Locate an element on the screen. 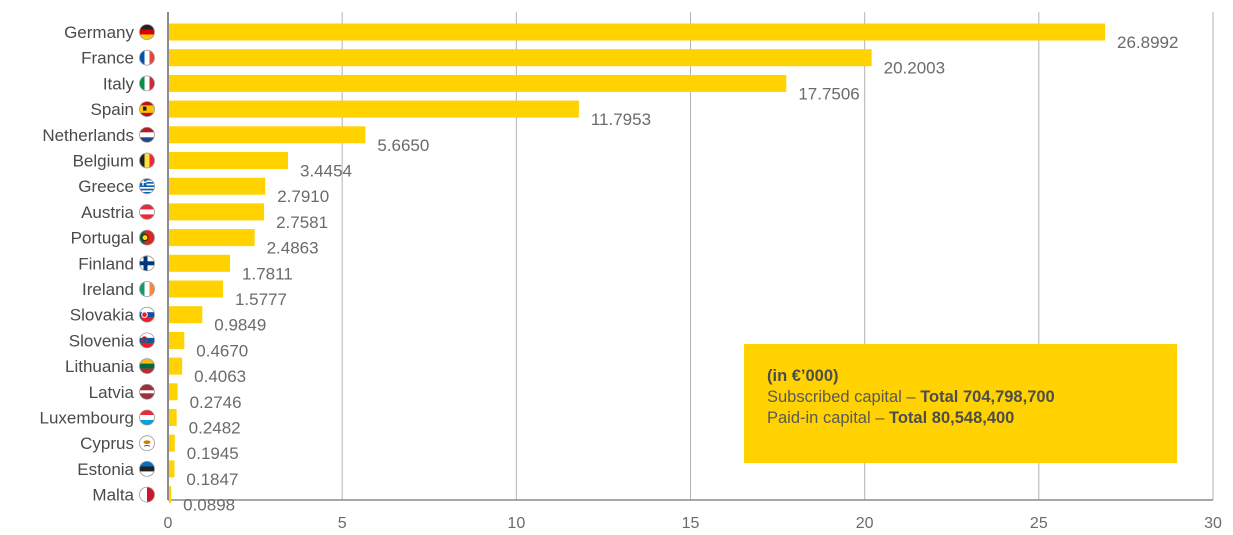 The height and width of the screenshot is (535, 1233). category-label-ireland: Ireland is located at coordinates (108, 289).